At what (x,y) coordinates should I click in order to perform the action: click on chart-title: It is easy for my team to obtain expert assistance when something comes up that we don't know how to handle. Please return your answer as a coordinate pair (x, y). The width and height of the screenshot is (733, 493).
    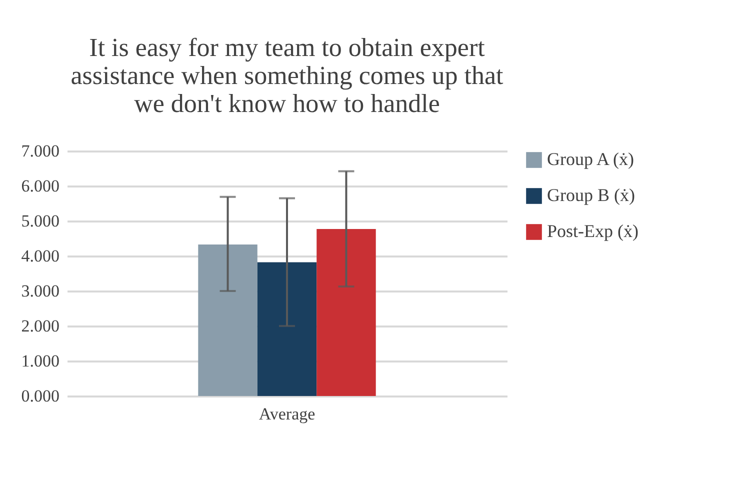
    Looking at the image, I should click on (287, 75).